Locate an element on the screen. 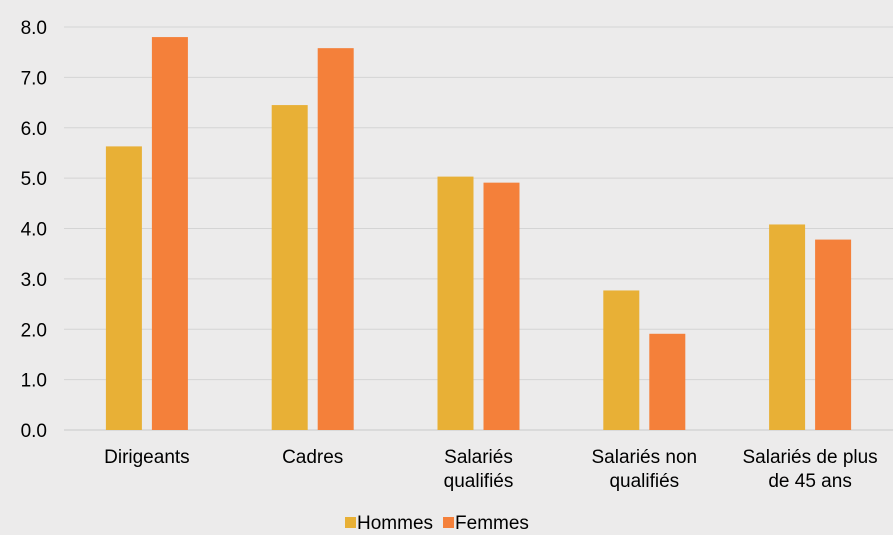 The image size is (893, 535). y-axis-tick-labels: 0.0 1.0 2.0 3.0 4.0 5.0 6.0 7.0 8.0 is located at coordinates (34, 230).